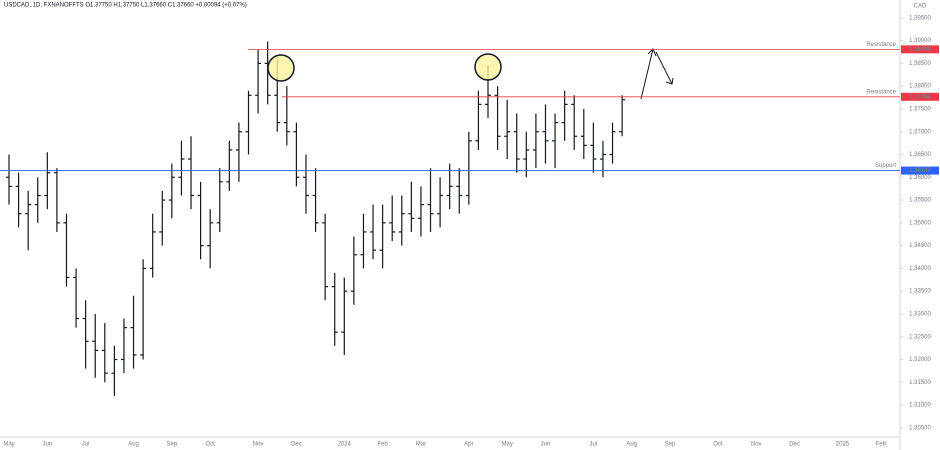  I want to click on x-tick-label: Mar, so click(421, 445).